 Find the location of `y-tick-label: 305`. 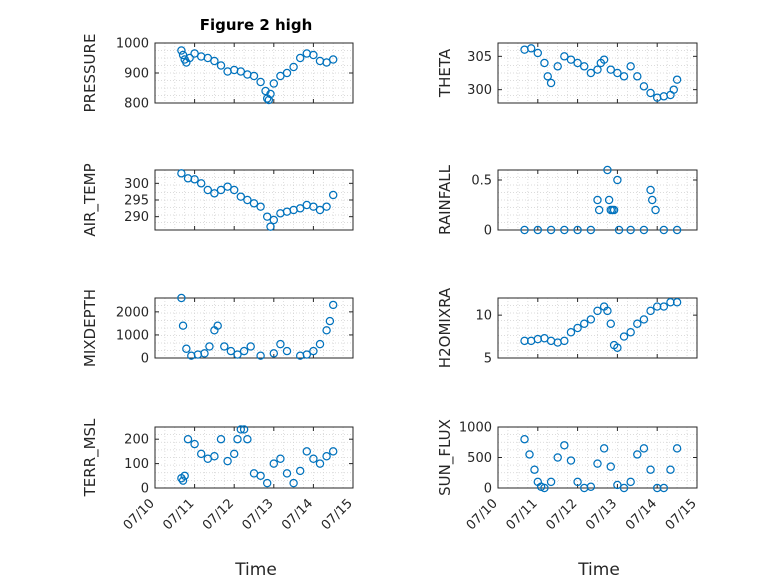

y-tick-label: 305 is located at coordinates (479, 57).